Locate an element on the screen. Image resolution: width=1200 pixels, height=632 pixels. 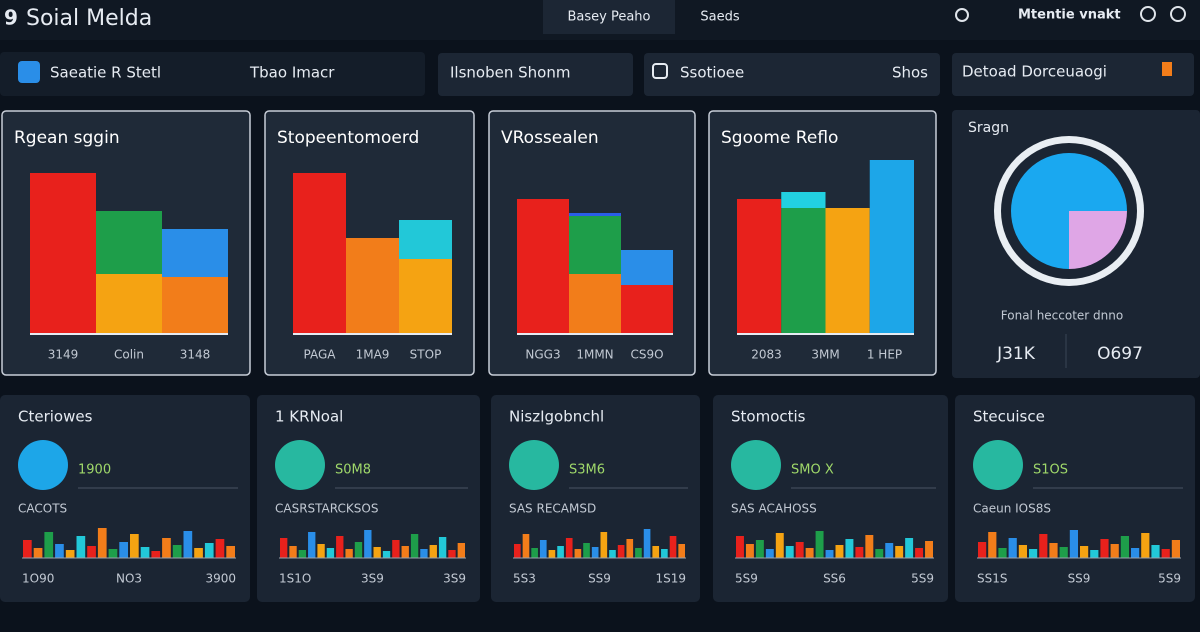
toolbar-item: Tbao Imacr is located at coordinates (292, 73).